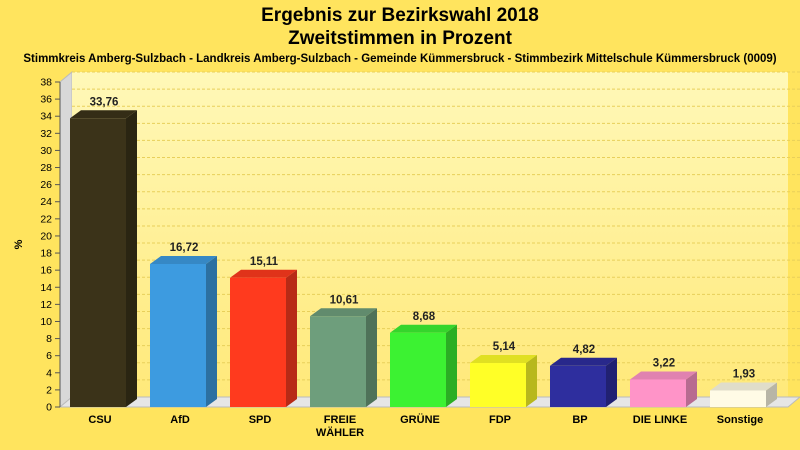 This screenshot has width=800, height=450. What do you see at coordinates (420, 419) in the screenshot?
I see `x-tick-label: GRÜNE` at bounding box center [420, 419].